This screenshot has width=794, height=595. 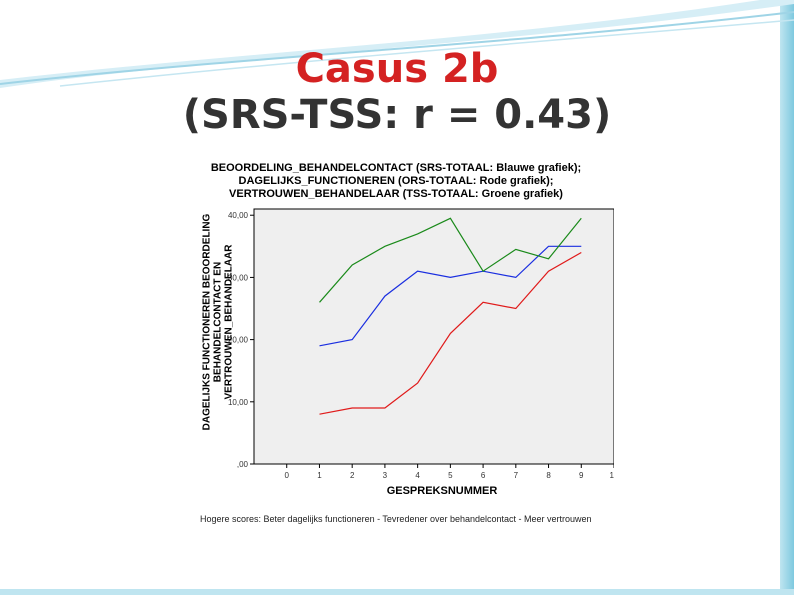 What do you see at coordinates (397, 115) in the screenshot?
I see `slide-subtitle: (SRS-TSS: r = 0.43)` at bounding box center [397, 115].